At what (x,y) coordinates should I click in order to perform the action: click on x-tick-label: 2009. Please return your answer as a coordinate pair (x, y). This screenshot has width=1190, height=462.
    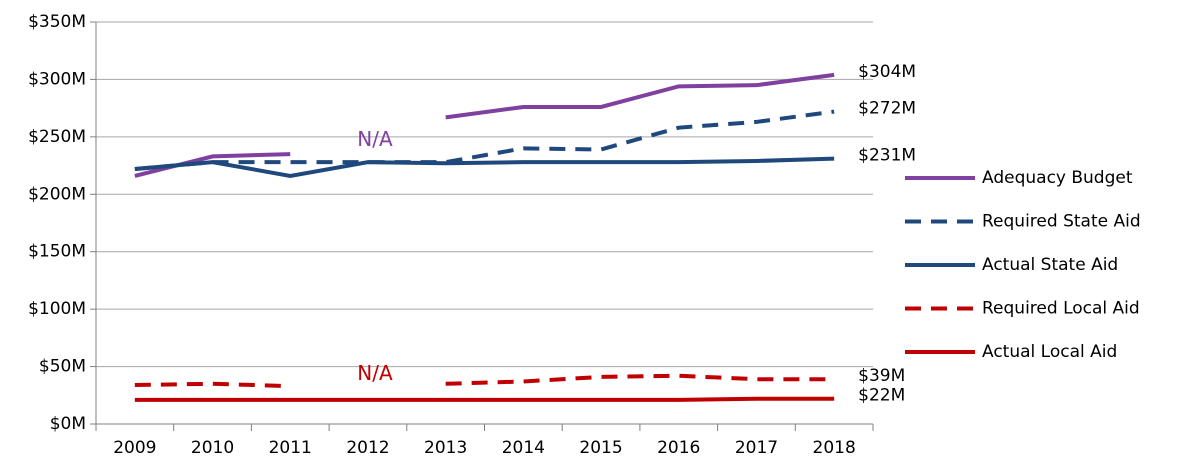
    Looking at the image, I should click on (134, 448).